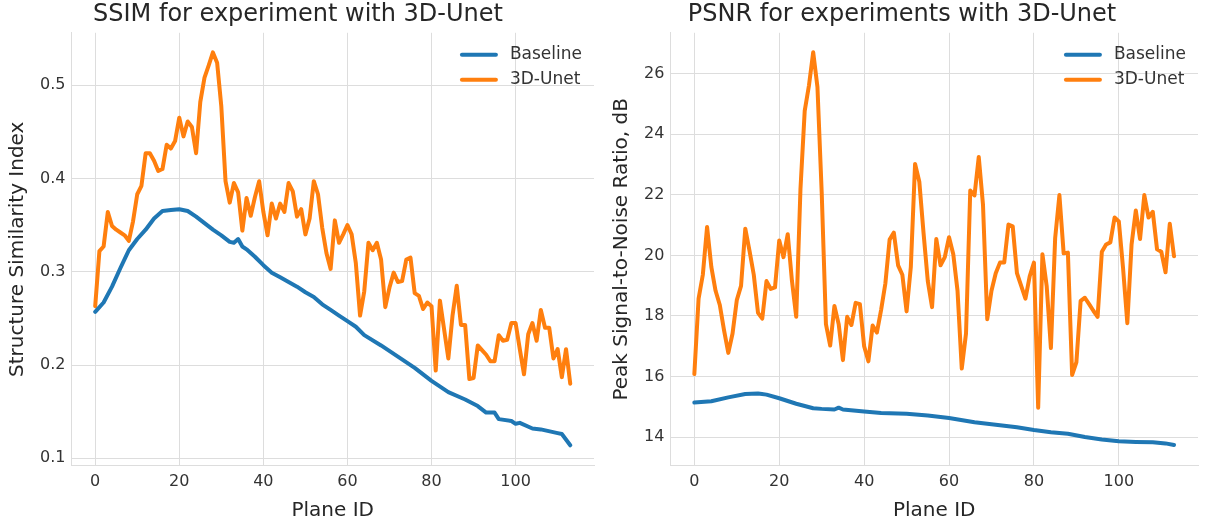 The image size is (1209, 527). What do you see at coordinates (654, 436) in the screenshot?
I see `y-tick-label: 14` at bounding box center [654, 436].